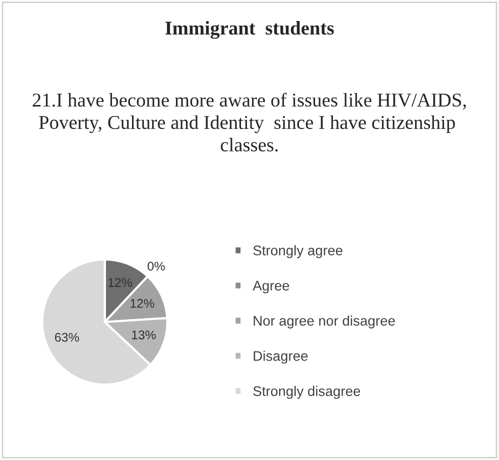 The width and height of the screenshot is (499, 460). Describe the element at coordinates (324, 322) in the screenshot. I see `legend-label: Nor agree nor disagree` at that location.